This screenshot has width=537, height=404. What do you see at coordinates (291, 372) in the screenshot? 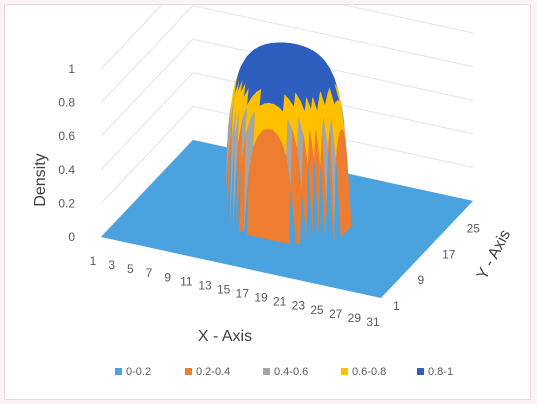
I see `legend-label: 0.4-0.6` at bounding box center [291, 372].